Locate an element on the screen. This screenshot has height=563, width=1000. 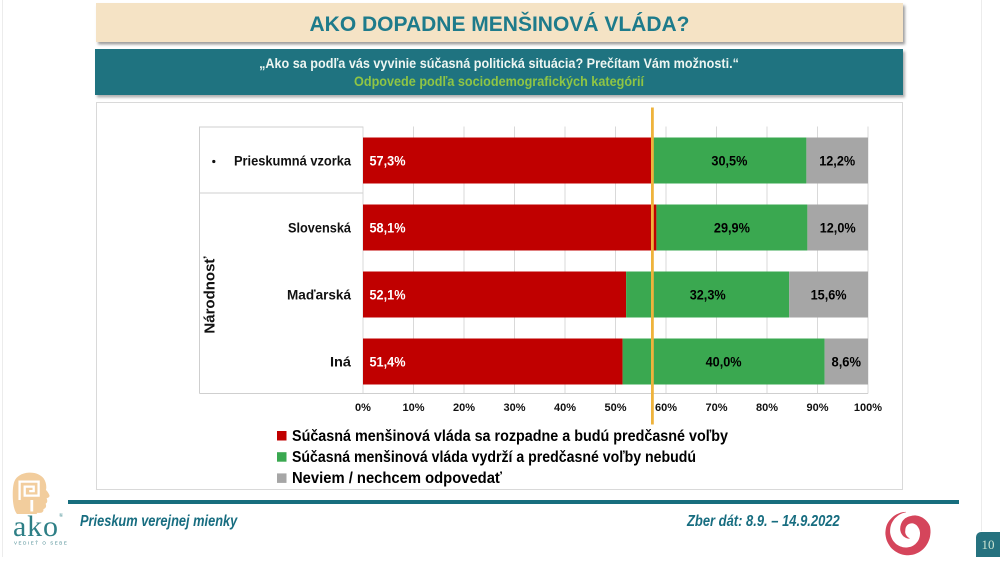
svg-text: Slovenská is located at coordinates (319, 227).